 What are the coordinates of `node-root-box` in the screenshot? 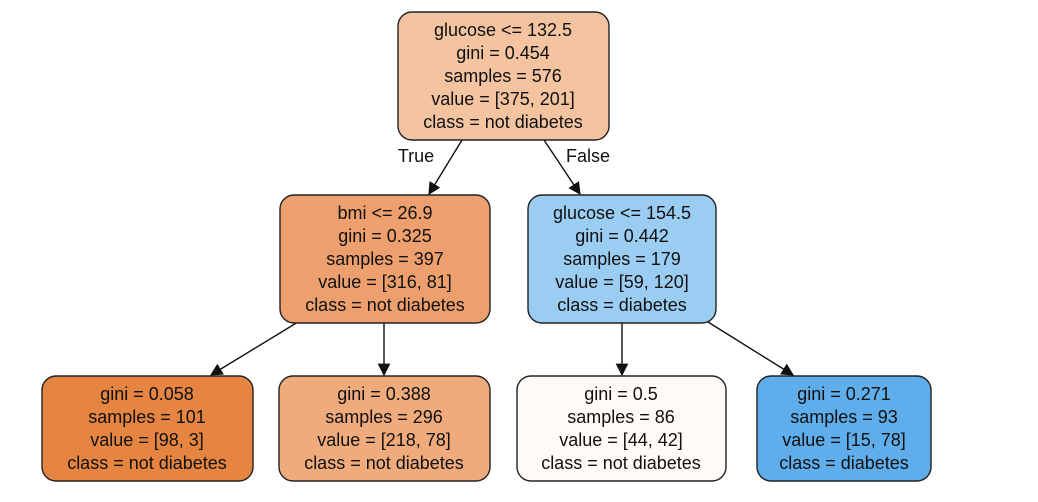 It's located at (503, 76).